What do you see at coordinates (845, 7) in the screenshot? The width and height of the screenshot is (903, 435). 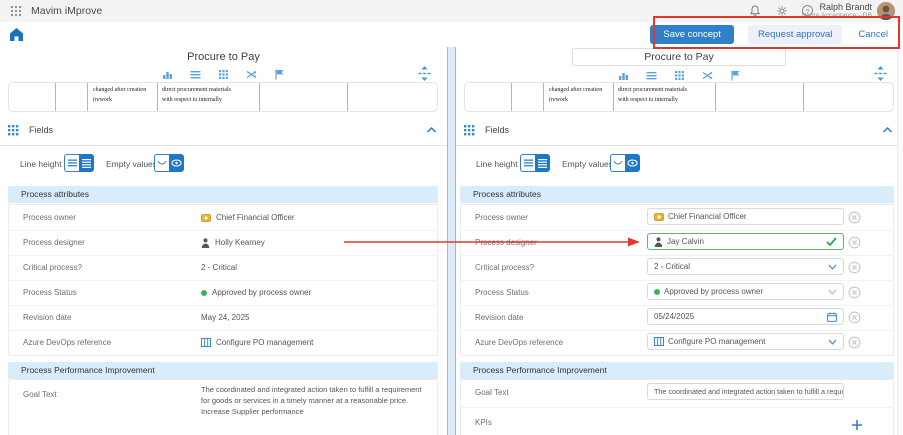 I see `user-name: Ralph Brandt` at bounding box center [845, 7].